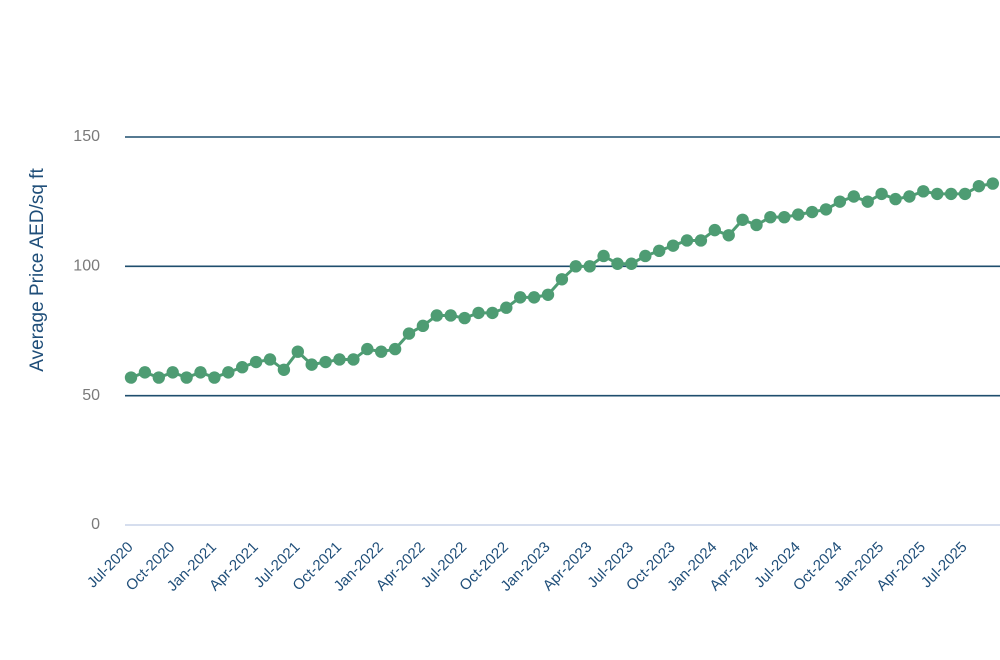  Describe the element at coordinates (86, 136) in the screenshot. I see `y-tick-label: 150` at that location.